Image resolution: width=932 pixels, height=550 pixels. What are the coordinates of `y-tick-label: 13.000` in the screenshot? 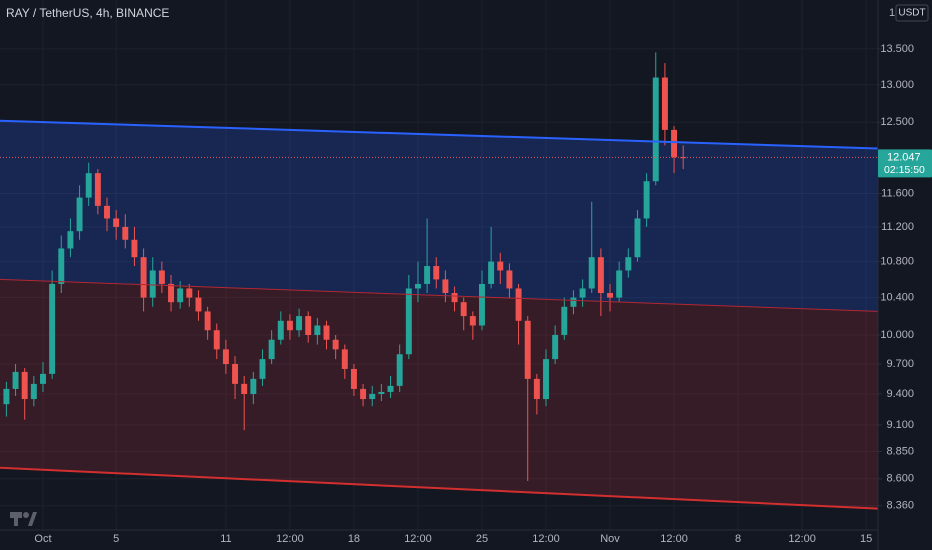 It's located at (897, 85).